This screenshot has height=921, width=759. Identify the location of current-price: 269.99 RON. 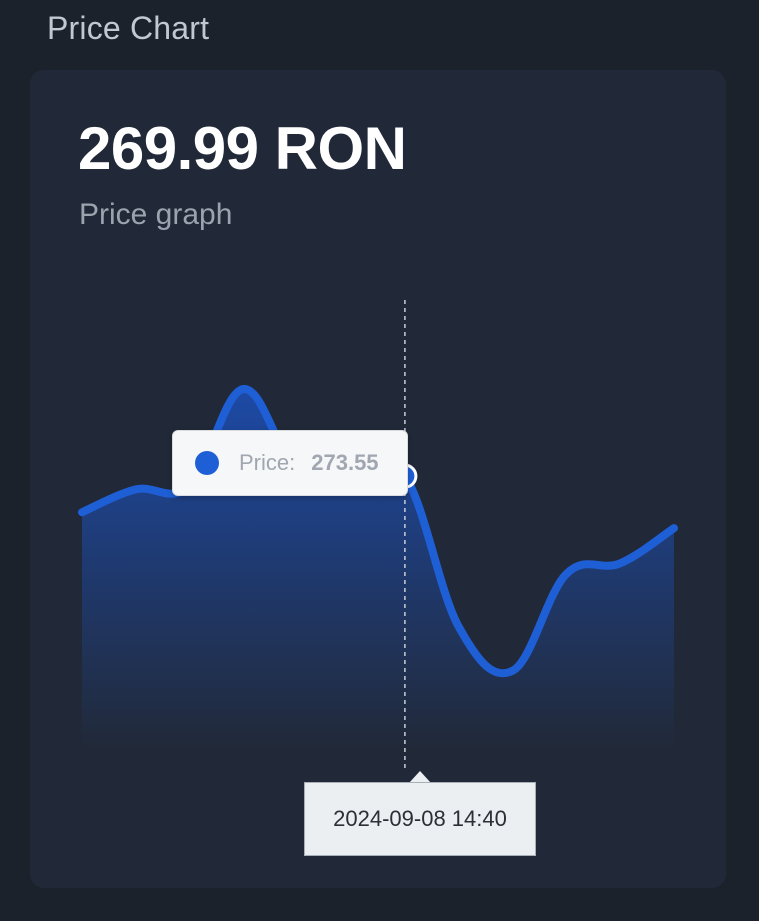
(242, 148).